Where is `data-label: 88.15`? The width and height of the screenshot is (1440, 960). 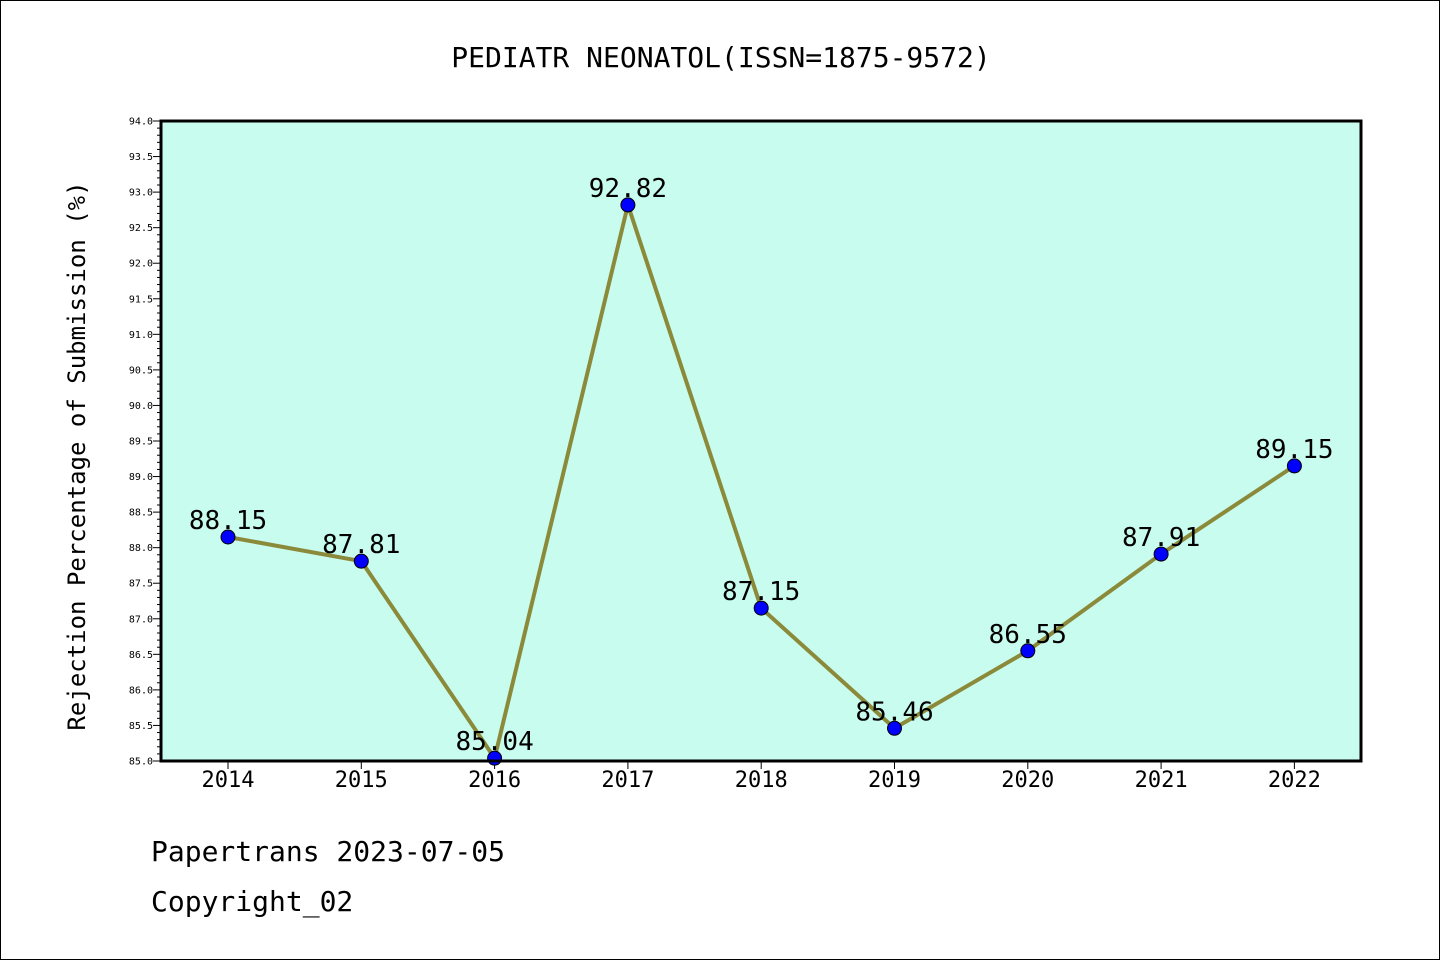 data-label: 88.15 is located at coordinates (228, 521).